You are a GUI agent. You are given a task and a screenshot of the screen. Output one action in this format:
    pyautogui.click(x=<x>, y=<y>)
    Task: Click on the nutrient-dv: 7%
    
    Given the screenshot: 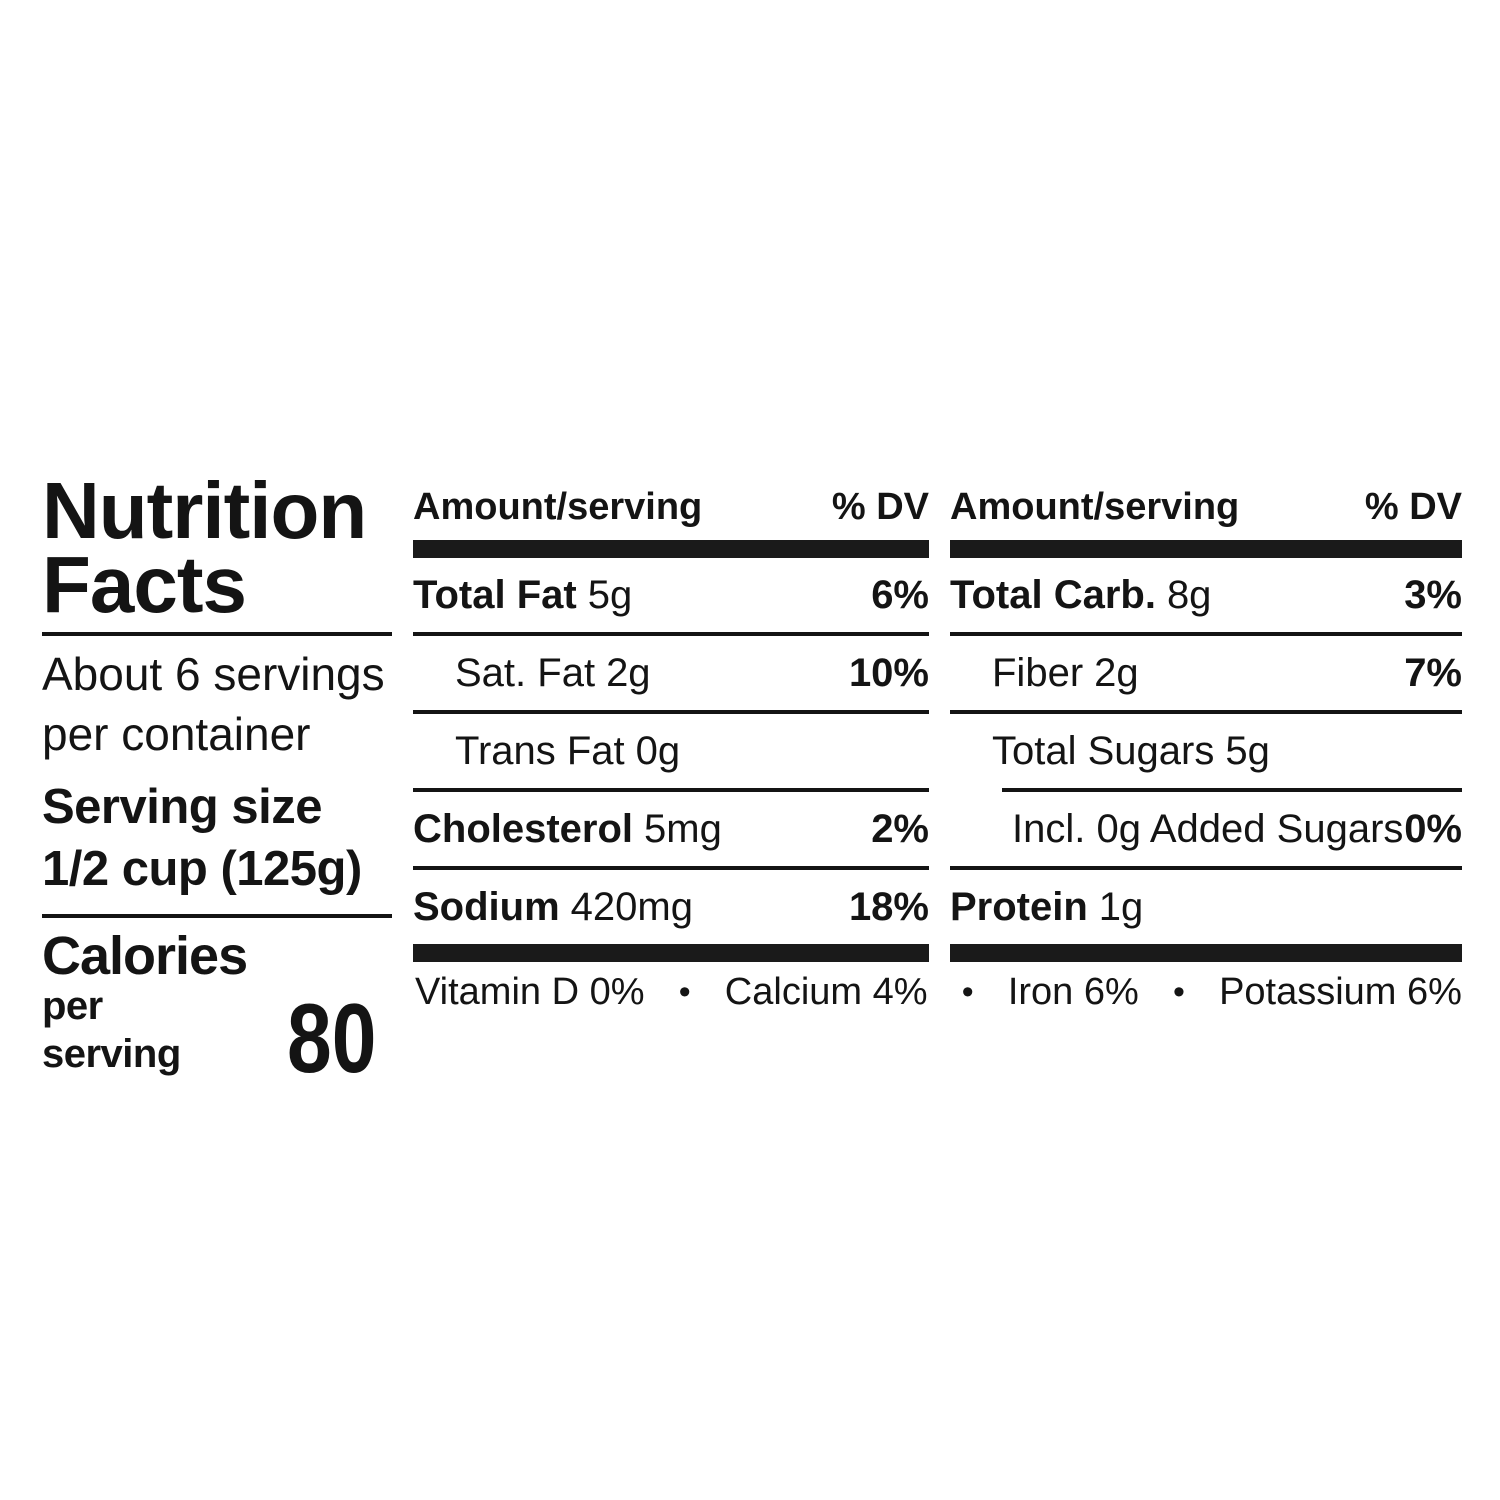 What is the action you would take?
    pyautogui.click(x=1433, y=672)
    